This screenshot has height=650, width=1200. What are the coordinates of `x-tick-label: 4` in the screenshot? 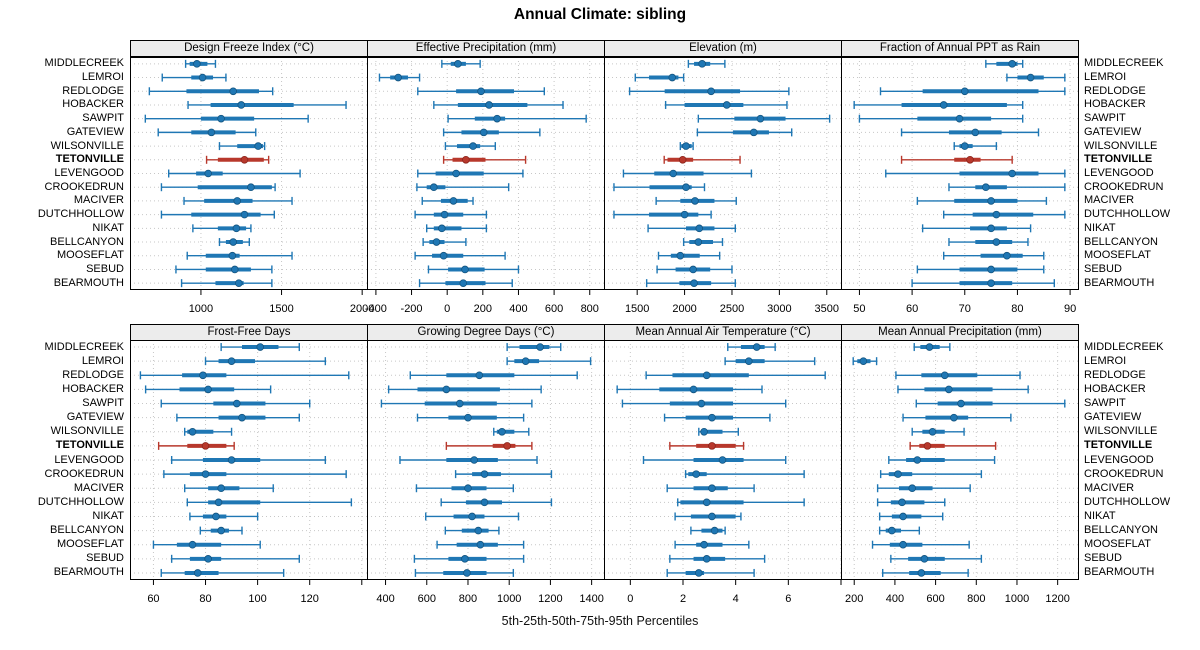 It's located at (736, 599).